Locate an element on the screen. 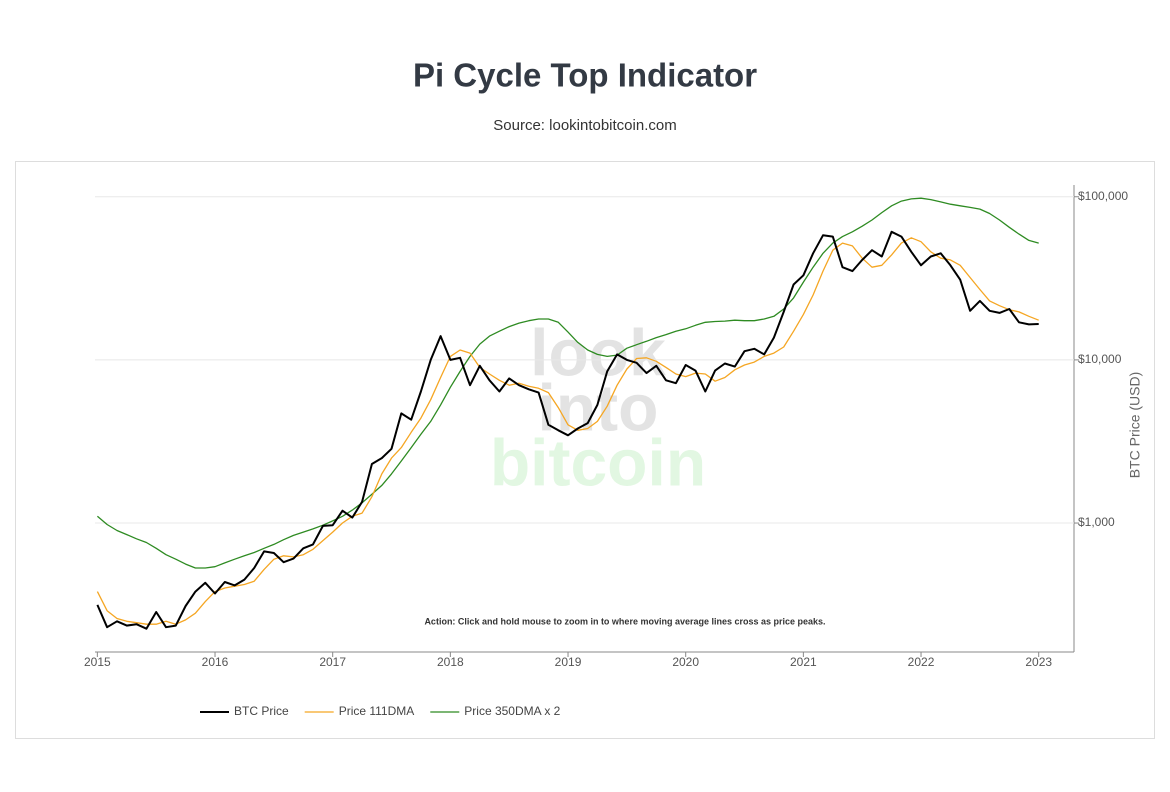  y-axis-label: BTC Price (USD) is located at coordinates (1135, 425).